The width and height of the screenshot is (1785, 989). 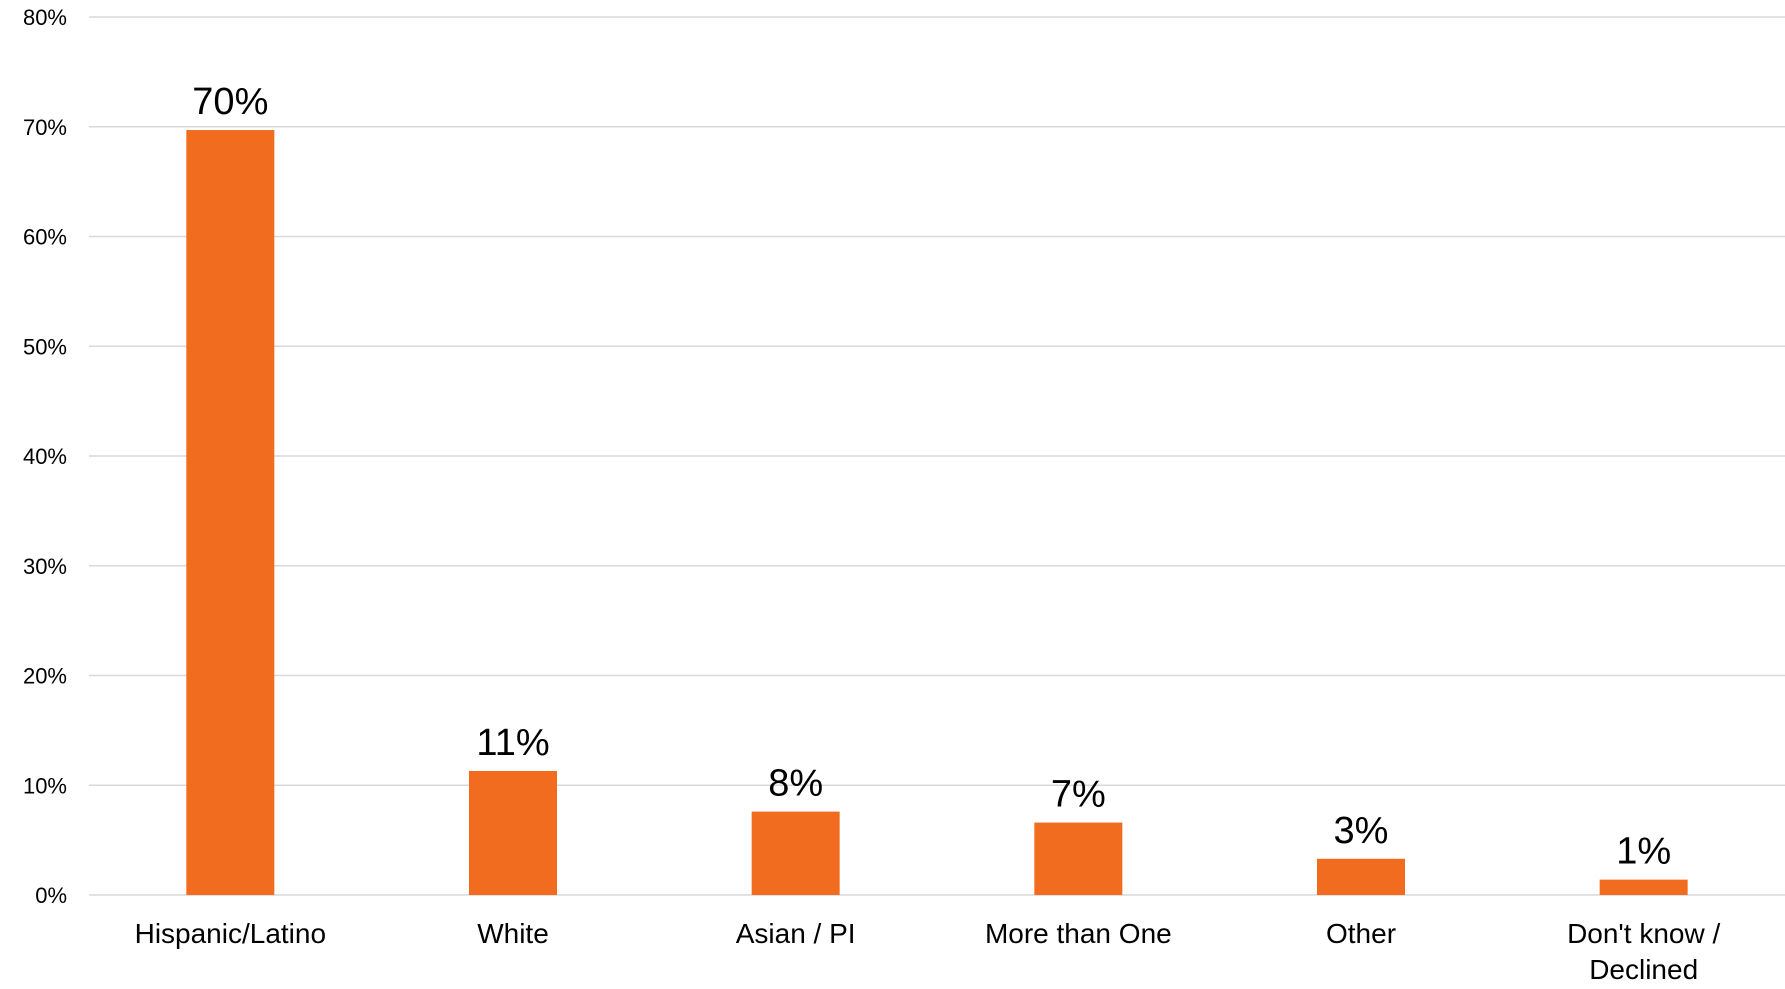 I want to click on x-tick-label-line: Declined, so click(x=1643, y=969).